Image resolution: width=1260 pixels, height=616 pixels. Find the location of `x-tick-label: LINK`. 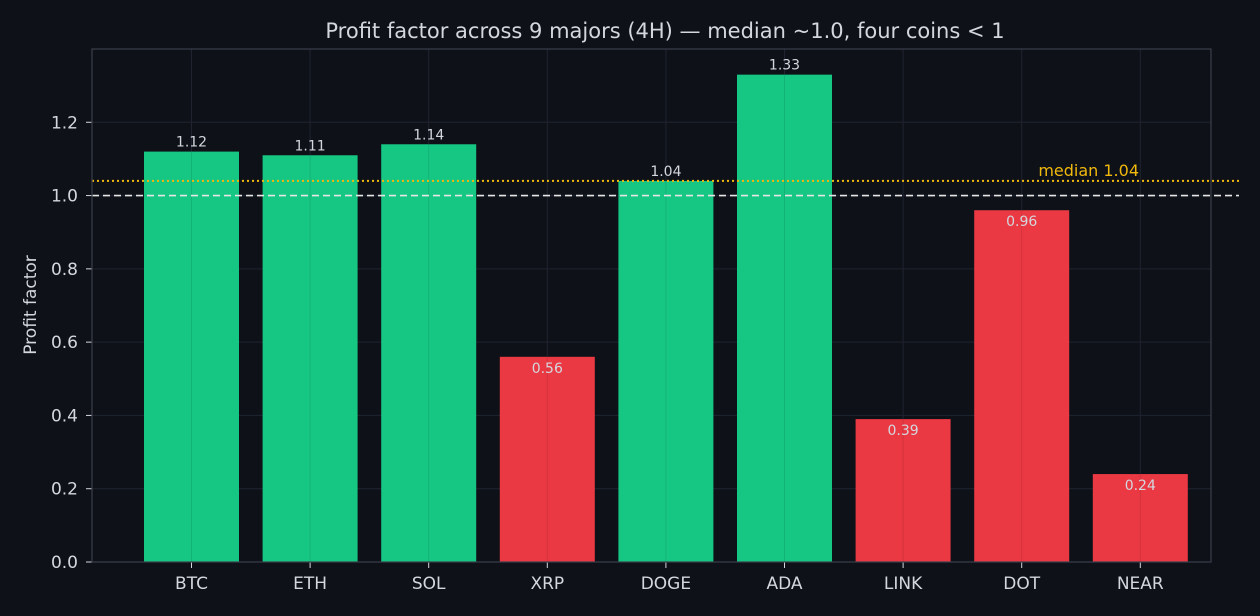

x-tick-label: LINK is located at coordinates (903, 584).